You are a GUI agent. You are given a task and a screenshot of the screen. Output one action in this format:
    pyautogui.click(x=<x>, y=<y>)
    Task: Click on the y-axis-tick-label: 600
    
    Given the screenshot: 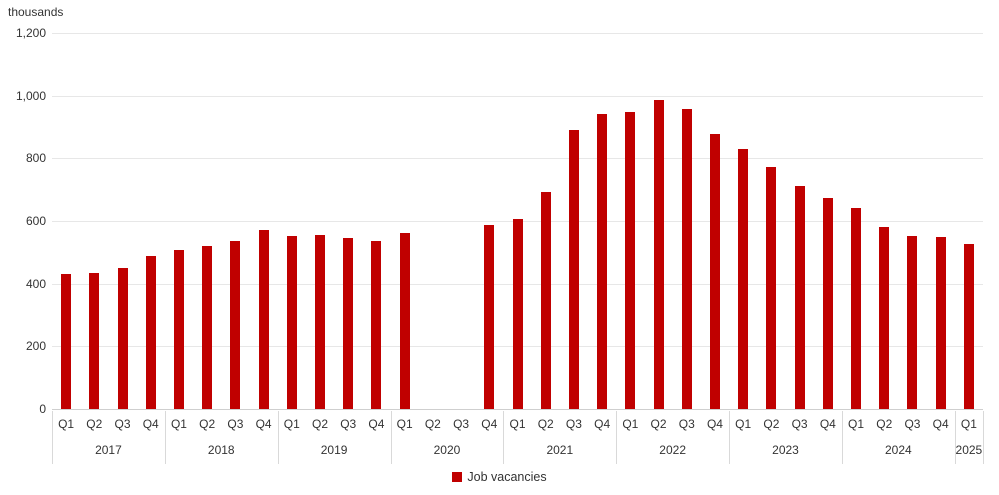 What is the action you would take?
    pyautogui.click(x=35, y=221)
    